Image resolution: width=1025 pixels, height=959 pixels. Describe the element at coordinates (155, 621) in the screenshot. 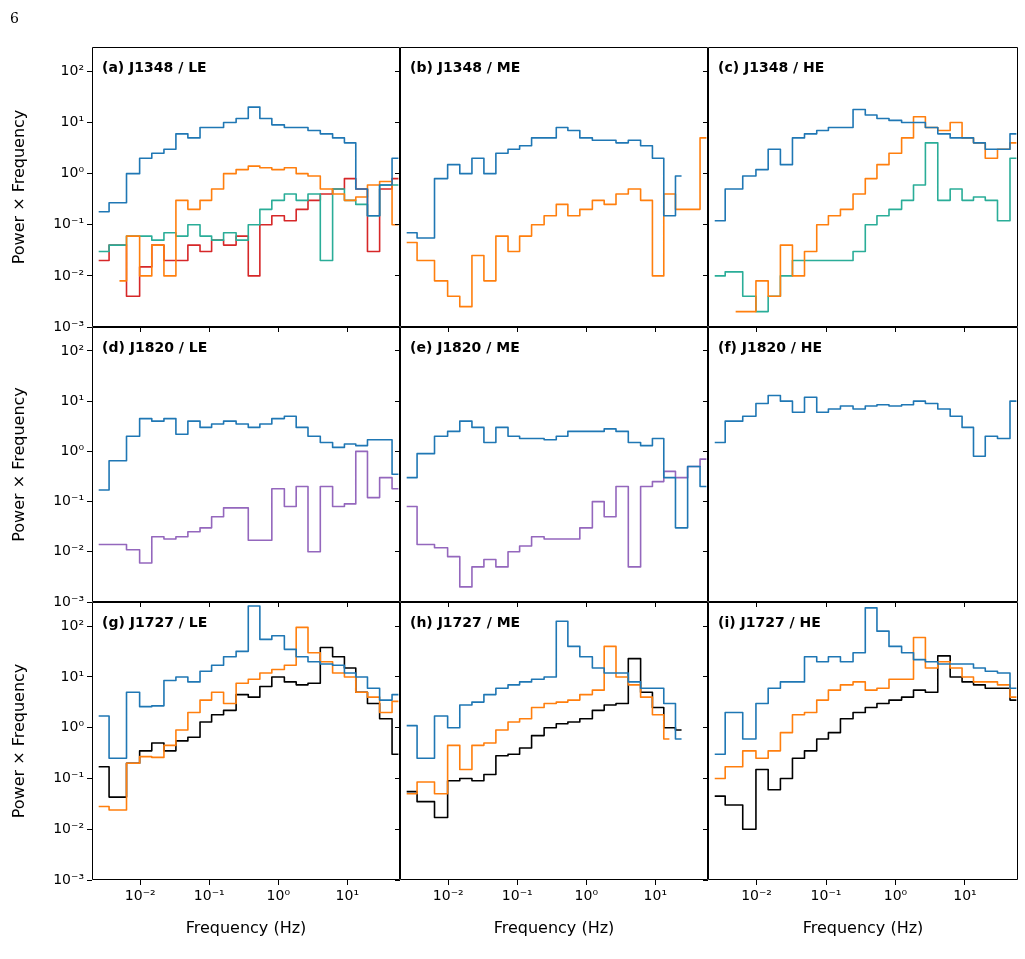

I see `text: (g) J1727 / LE` at that location.